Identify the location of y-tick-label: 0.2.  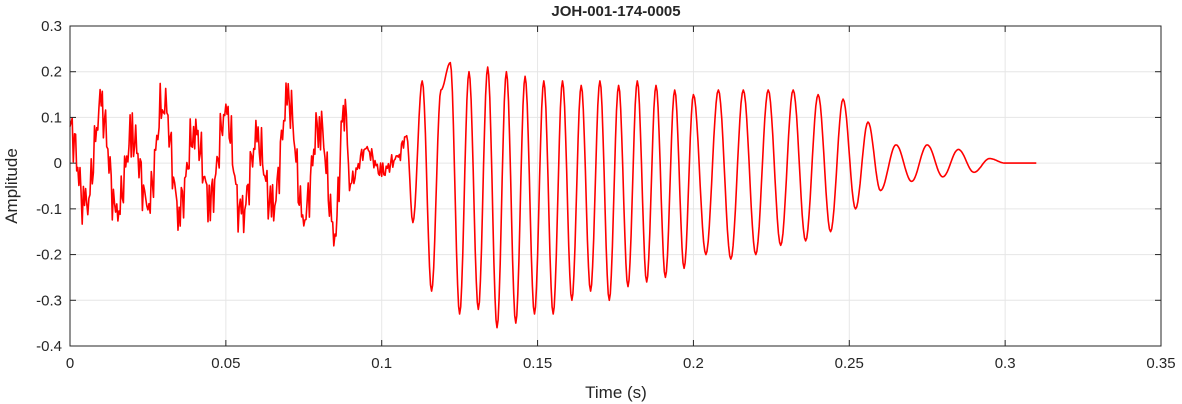
(51, 72).